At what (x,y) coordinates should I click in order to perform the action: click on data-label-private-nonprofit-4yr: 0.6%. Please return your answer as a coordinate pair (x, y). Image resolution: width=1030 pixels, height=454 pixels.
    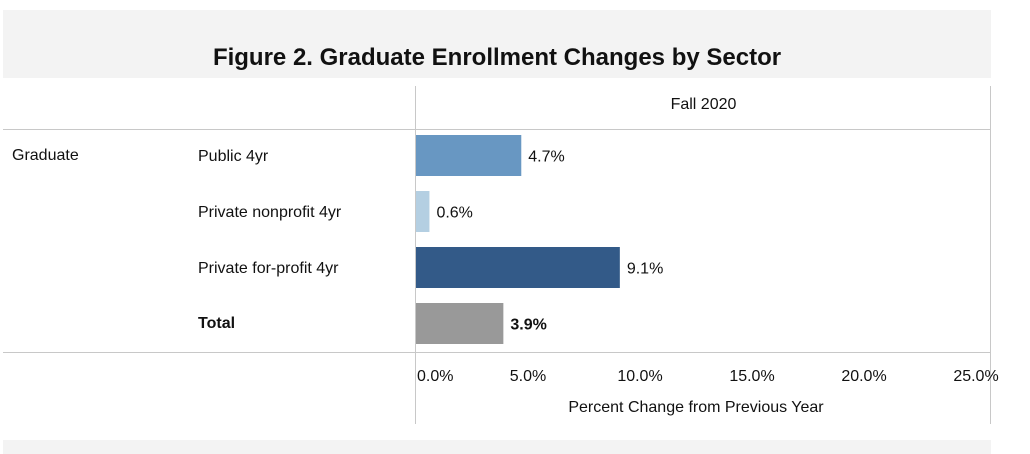
    Looking at the image, I should click on (454, 213).